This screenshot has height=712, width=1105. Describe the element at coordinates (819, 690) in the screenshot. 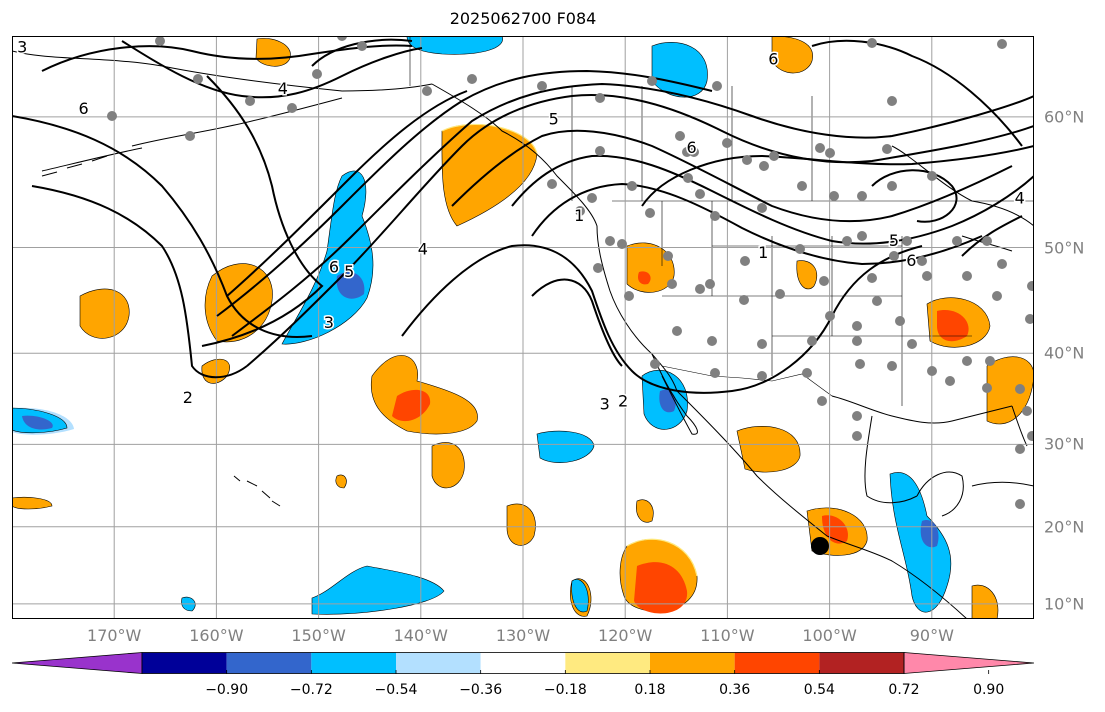

I see `colorbar-tick-label: 0.54` at that location.